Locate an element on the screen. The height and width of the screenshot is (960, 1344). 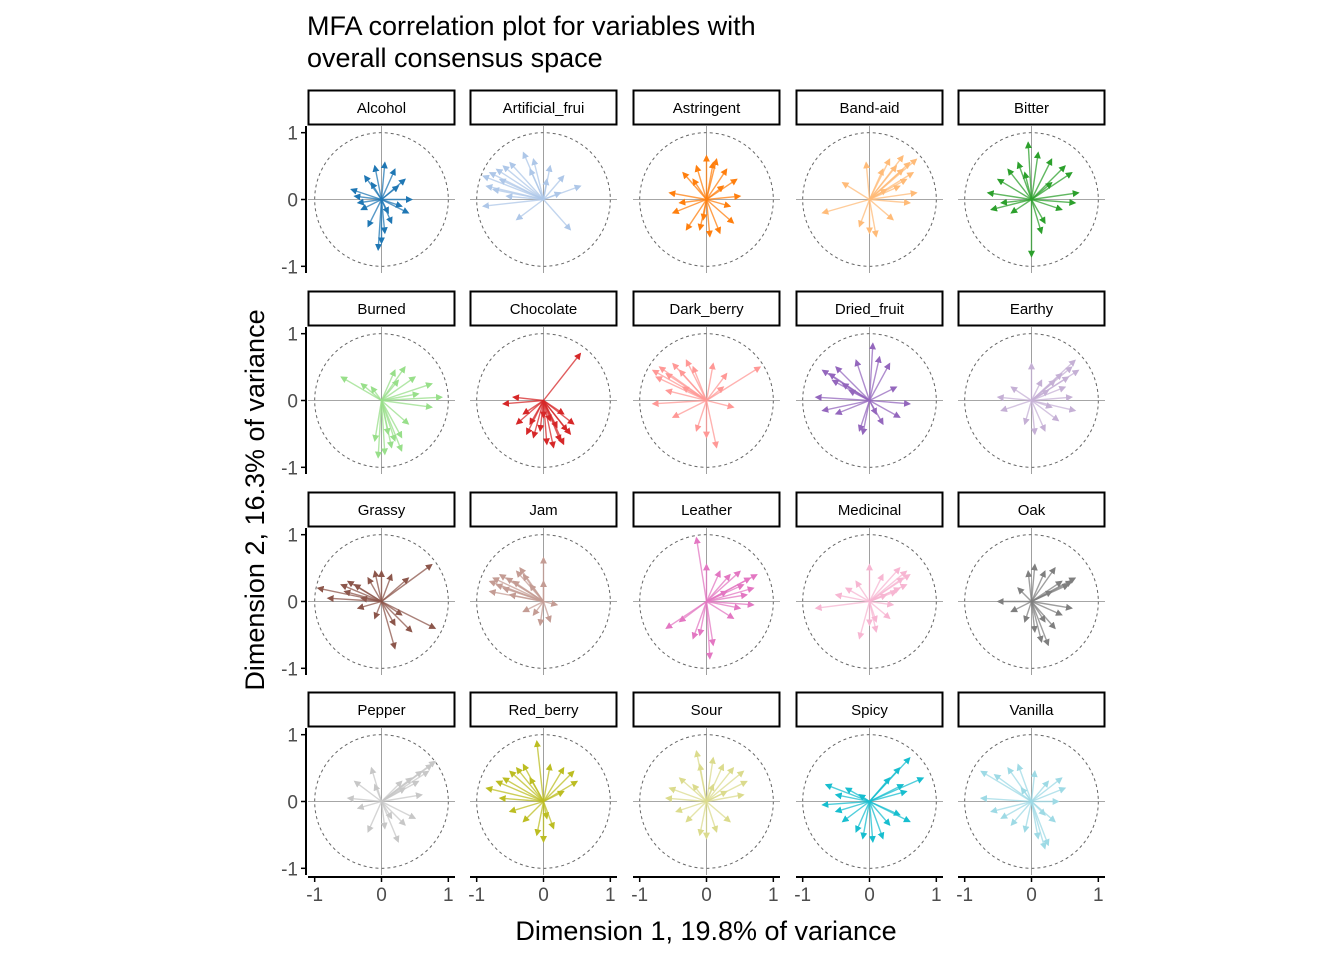
strip-alcohol is located at coordinates (381, 107).